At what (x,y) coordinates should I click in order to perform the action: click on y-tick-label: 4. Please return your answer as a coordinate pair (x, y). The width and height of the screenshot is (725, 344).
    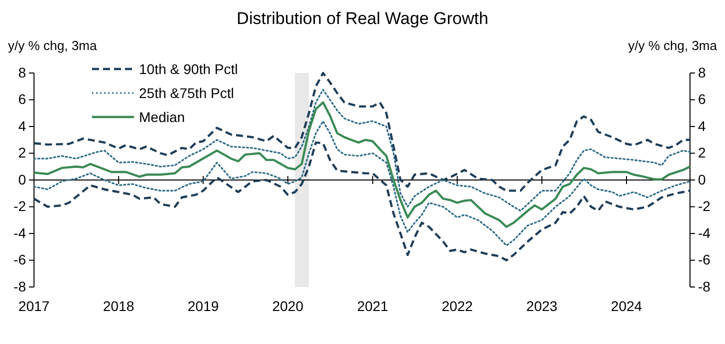
    Looking at the image, I should click on (22, 126).